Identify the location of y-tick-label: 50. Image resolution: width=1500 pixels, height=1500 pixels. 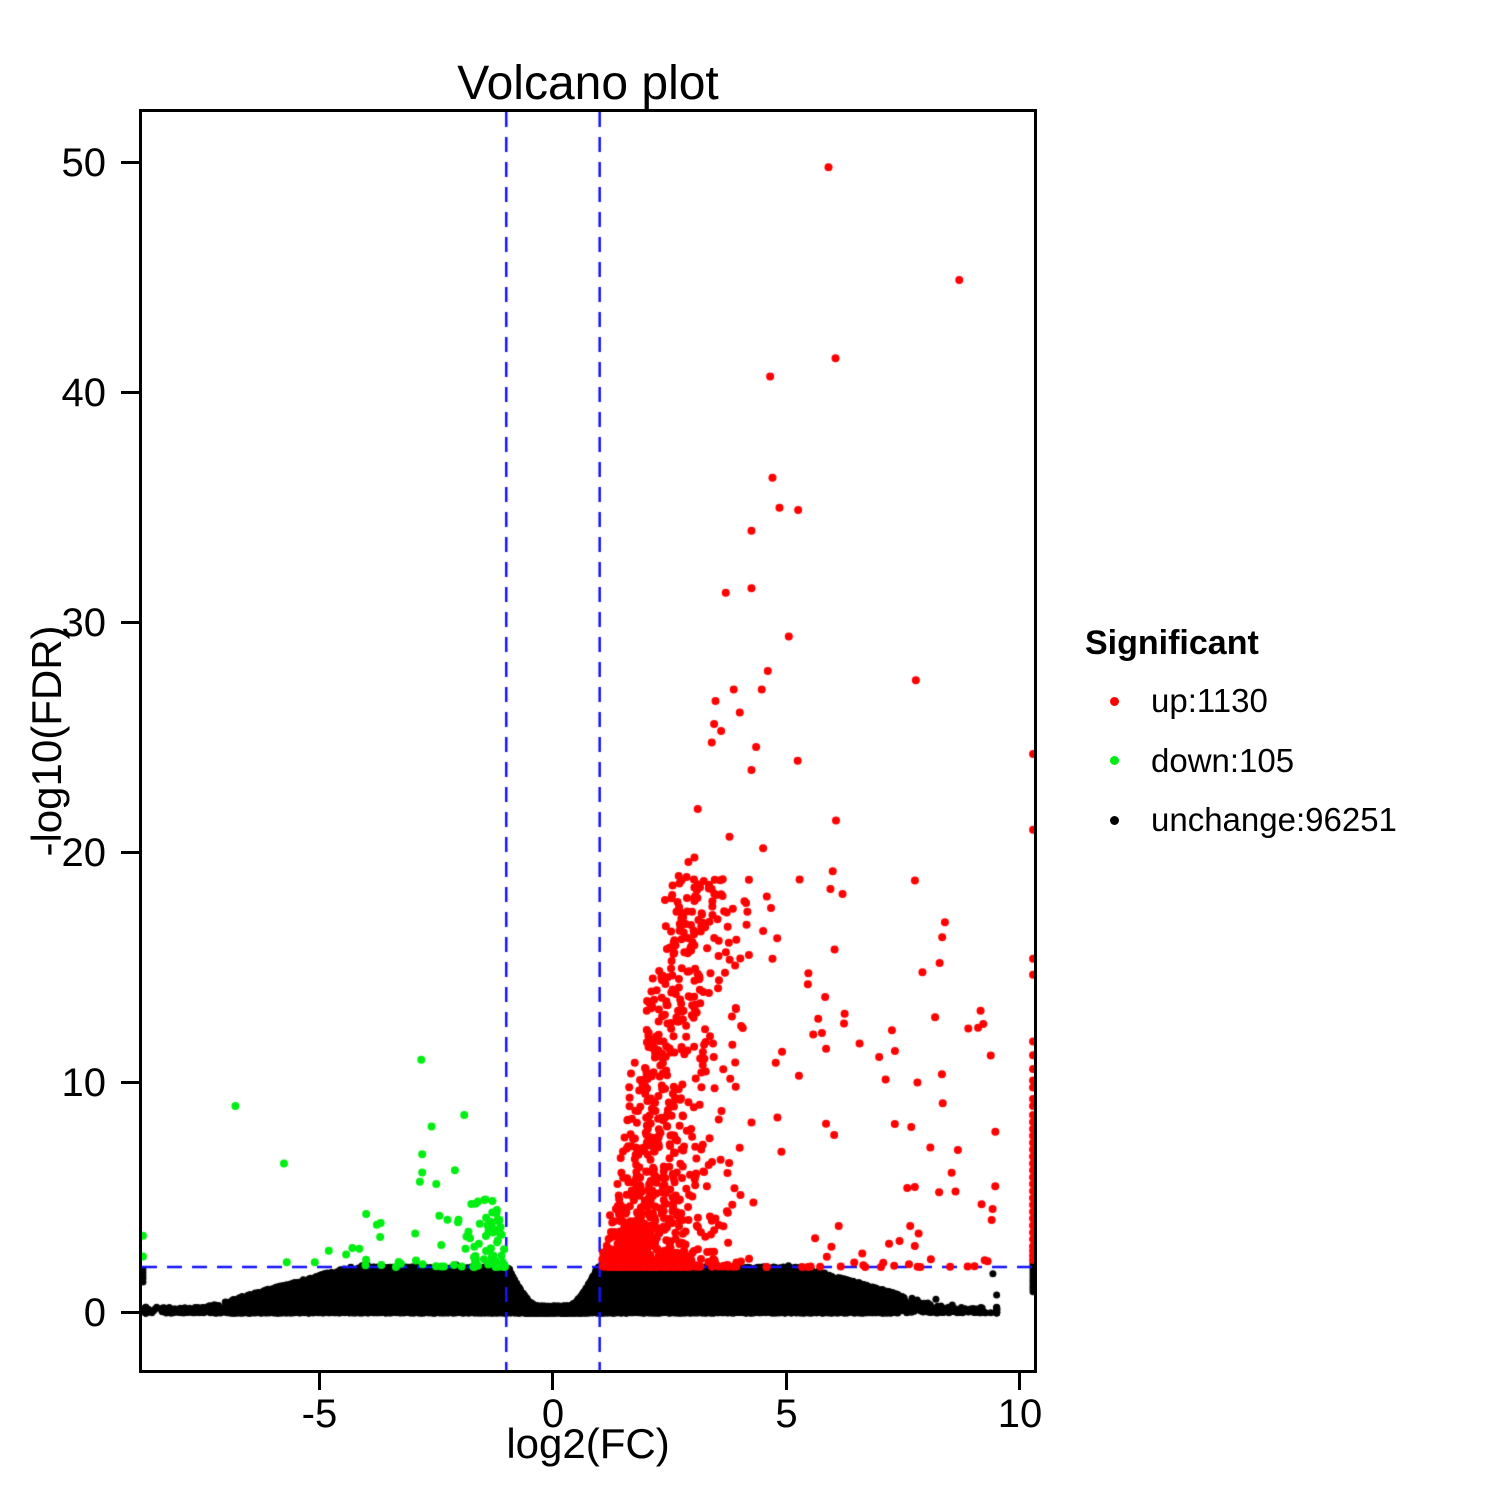
(84, 162).